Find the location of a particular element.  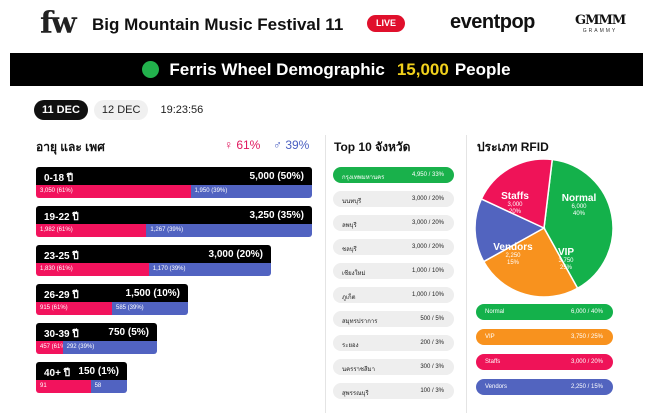

province-item: ระยอง 200 / 3% is located at coordinates (393, 343).